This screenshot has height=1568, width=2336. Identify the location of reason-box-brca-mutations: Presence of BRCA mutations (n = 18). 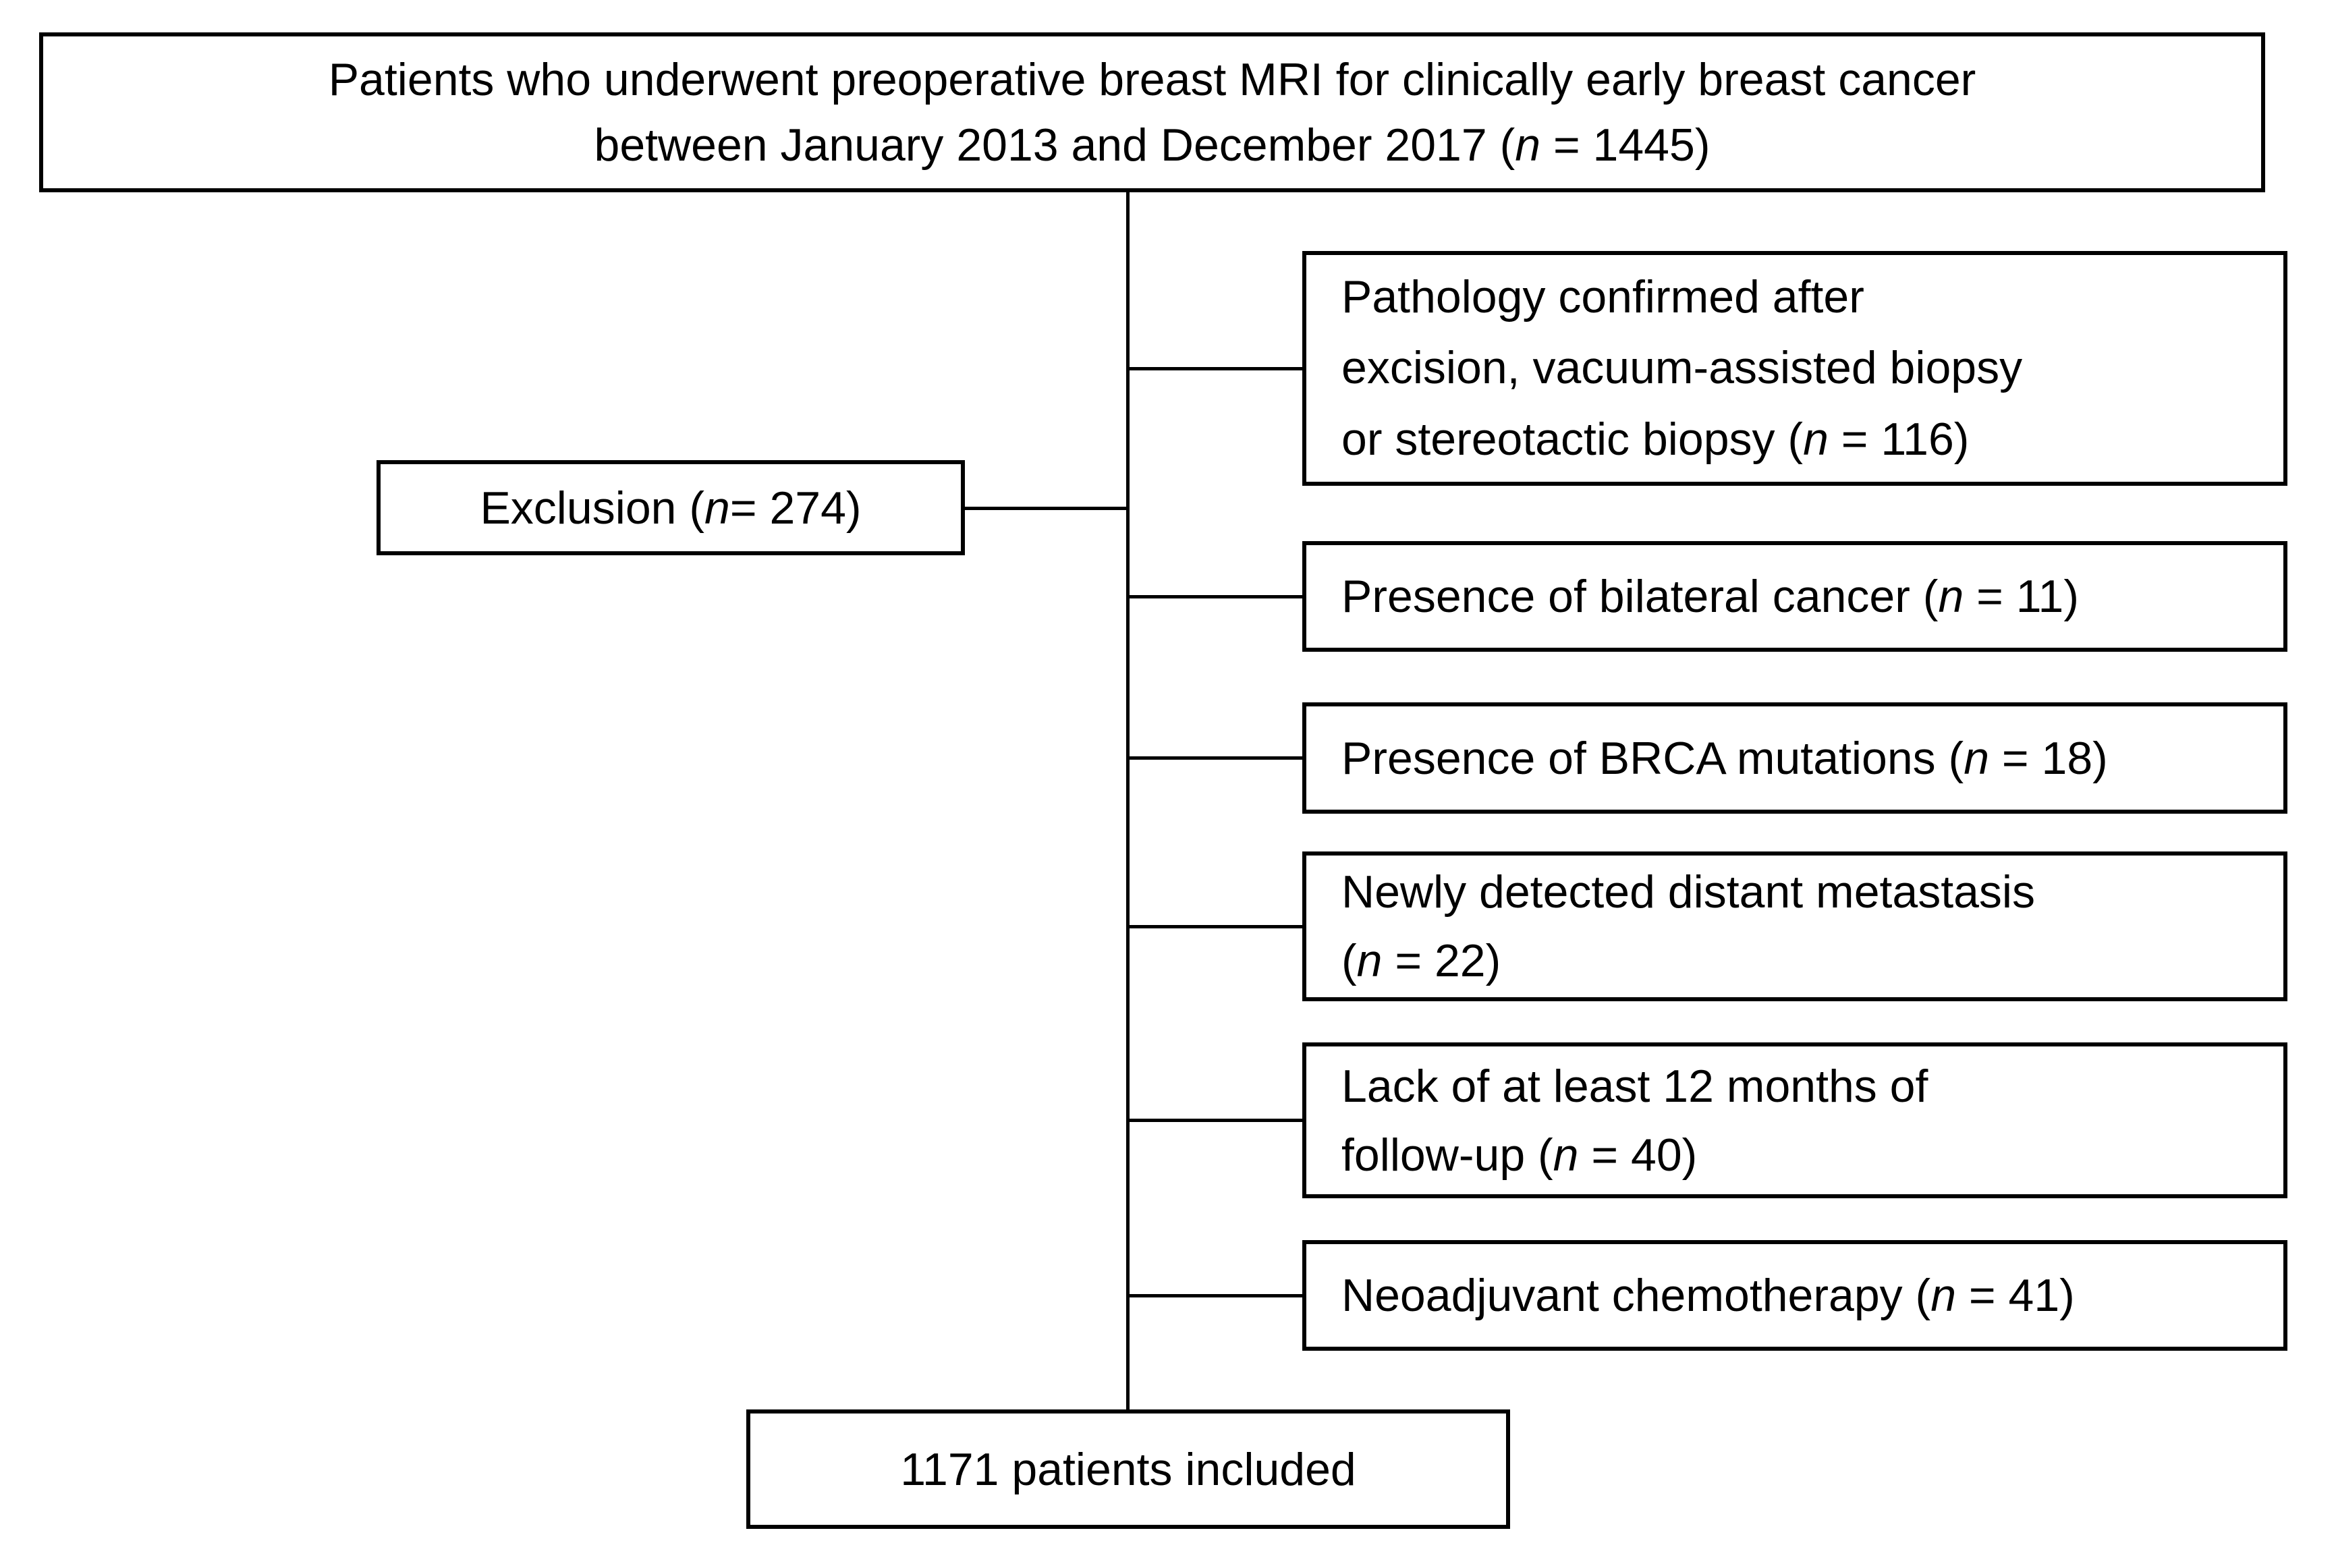
(1795, 758).